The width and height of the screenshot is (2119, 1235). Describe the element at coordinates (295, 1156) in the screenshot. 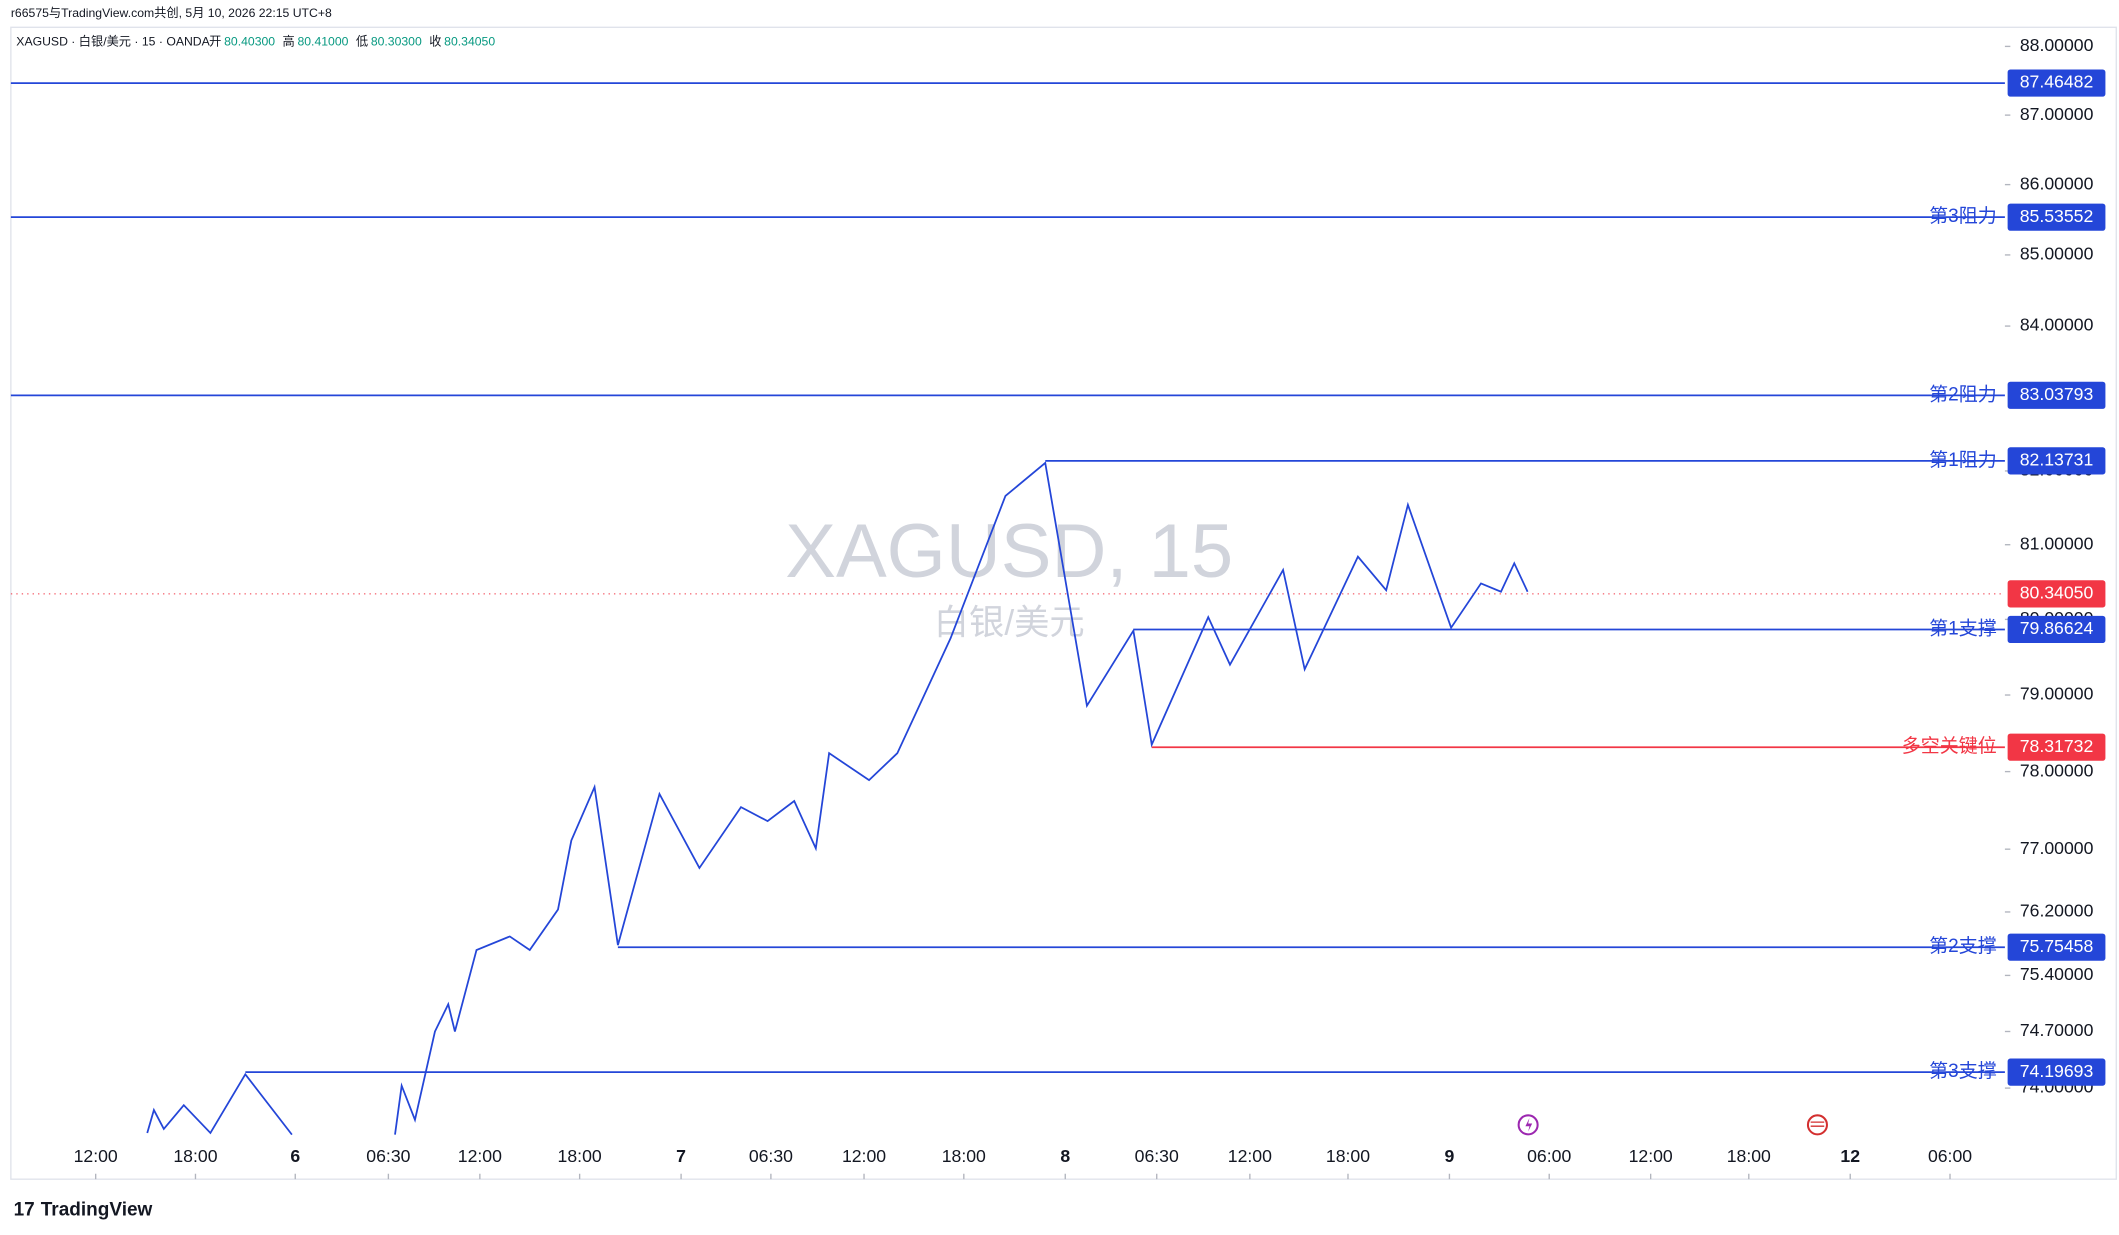

I see `x-tick-label: 6` at that location.